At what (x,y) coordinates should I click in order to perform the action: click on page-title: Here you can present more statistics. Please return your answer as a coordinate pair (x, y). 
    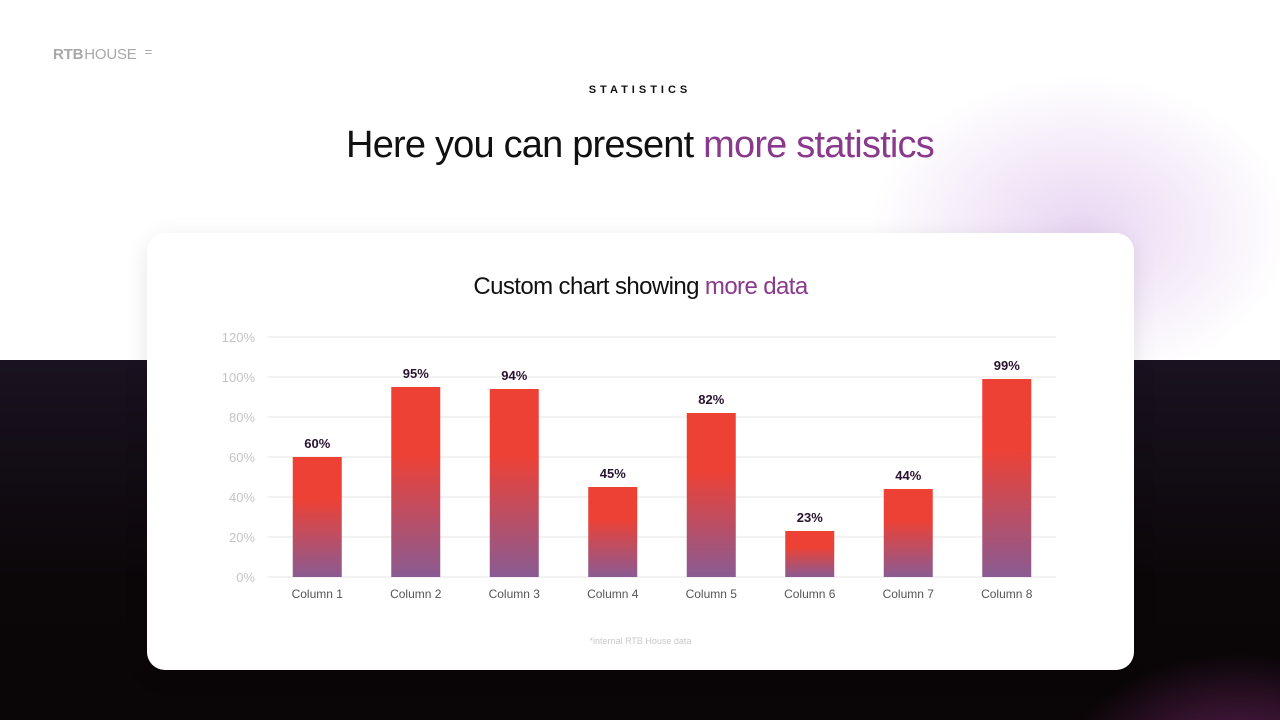
    Looking at the image, I should click on (640, 145).